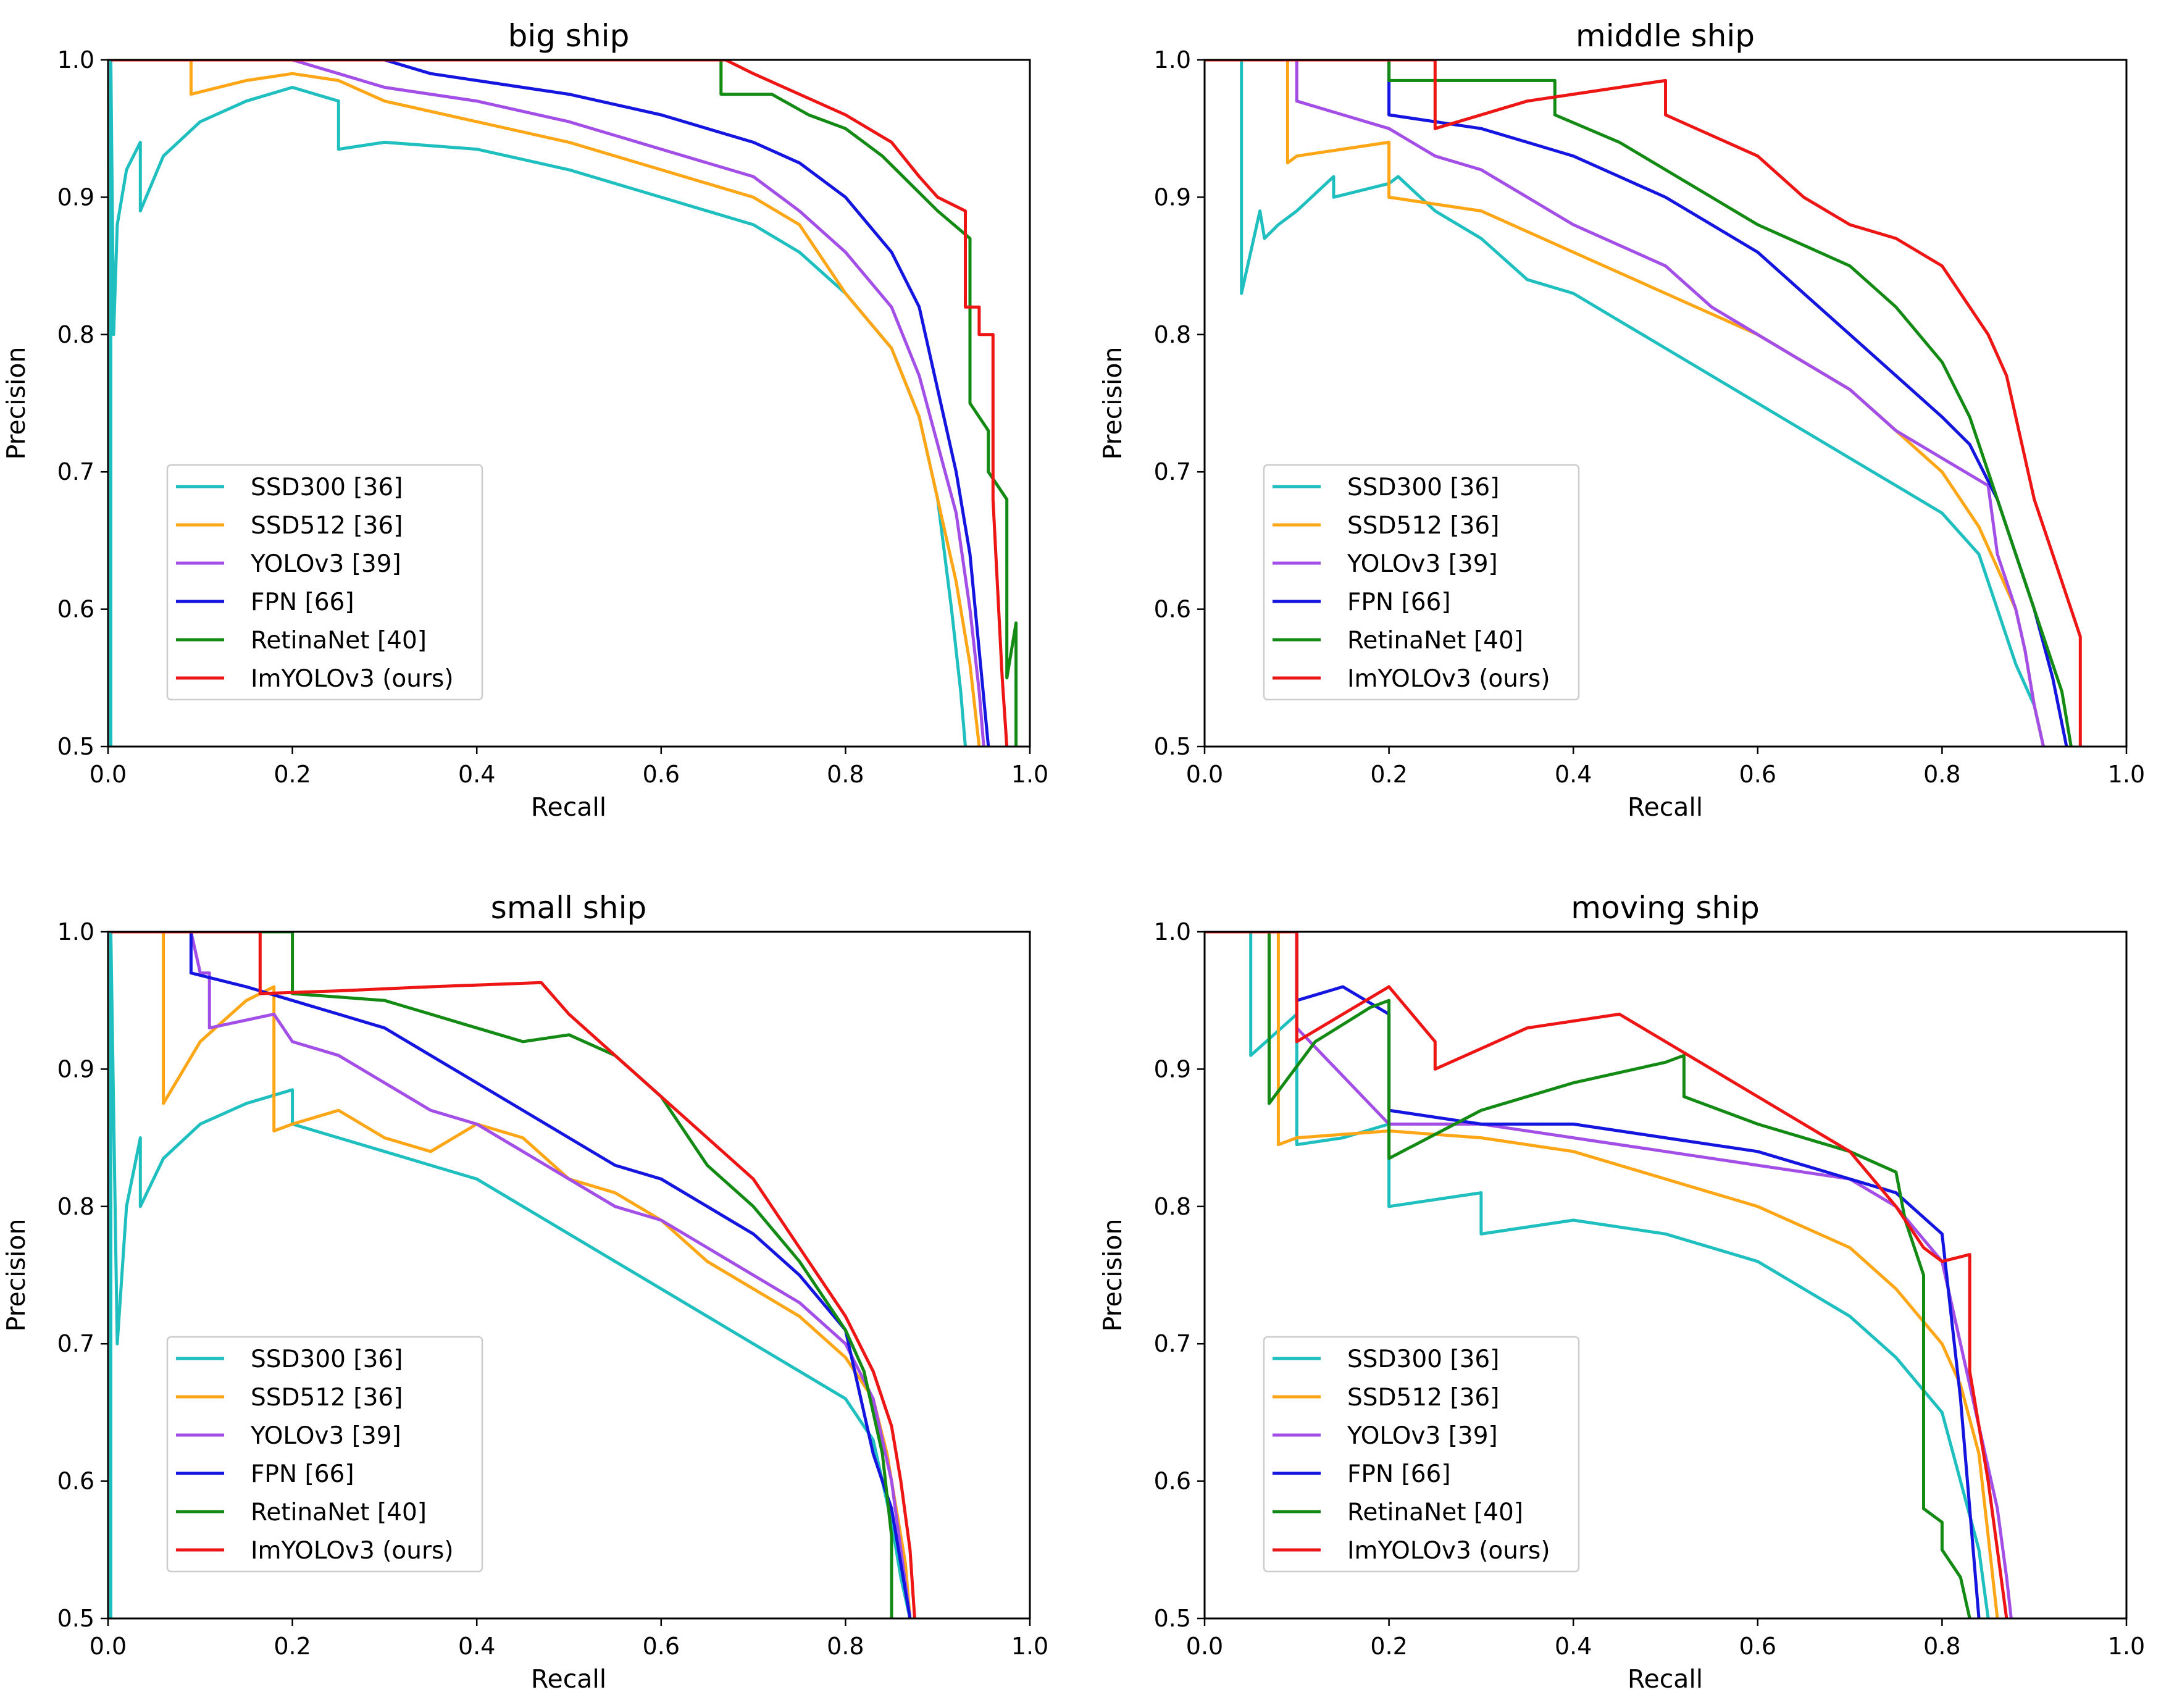 The width and height of the screenshot is (2161, 1708). Describe the element at coordinates (568, 908) in the screenshot. I see `panel-title: small ship` at that location.